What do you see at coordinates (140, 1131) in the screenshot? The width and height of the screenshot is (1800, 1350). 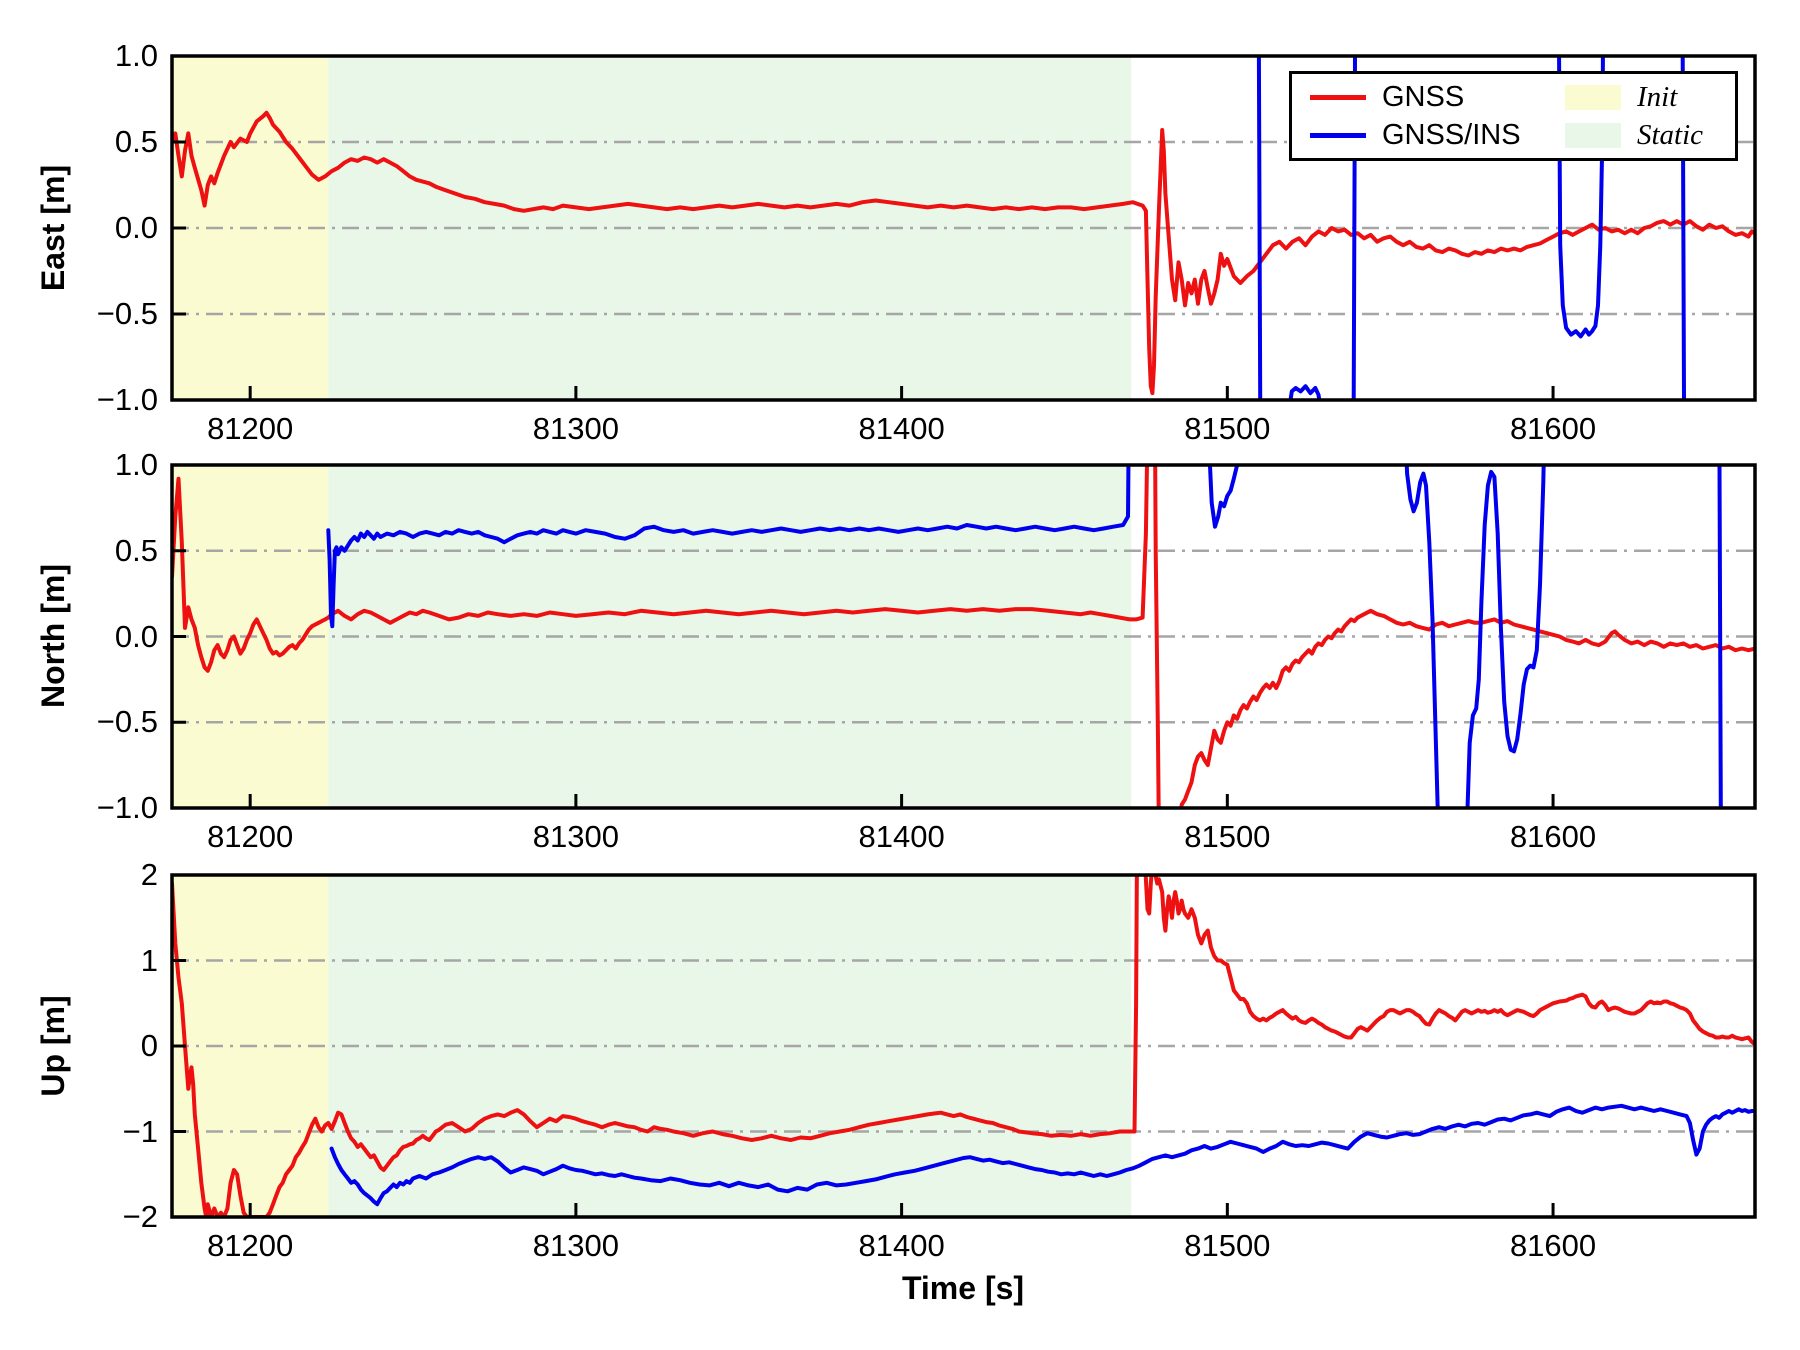 I see `y-tick-label: −1` at bounding box center [140, 1131].